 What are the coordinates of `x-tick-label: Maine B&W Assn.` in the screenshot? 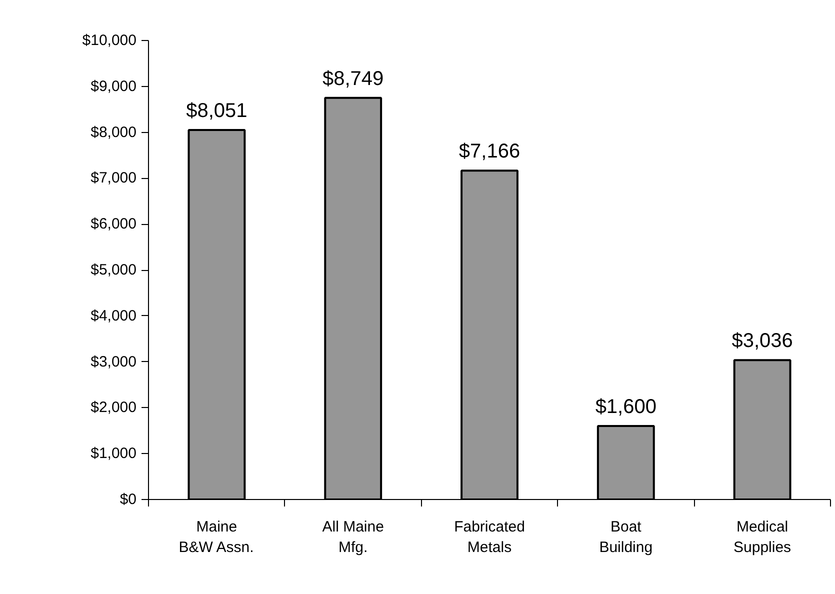 It's located at (216, 537).